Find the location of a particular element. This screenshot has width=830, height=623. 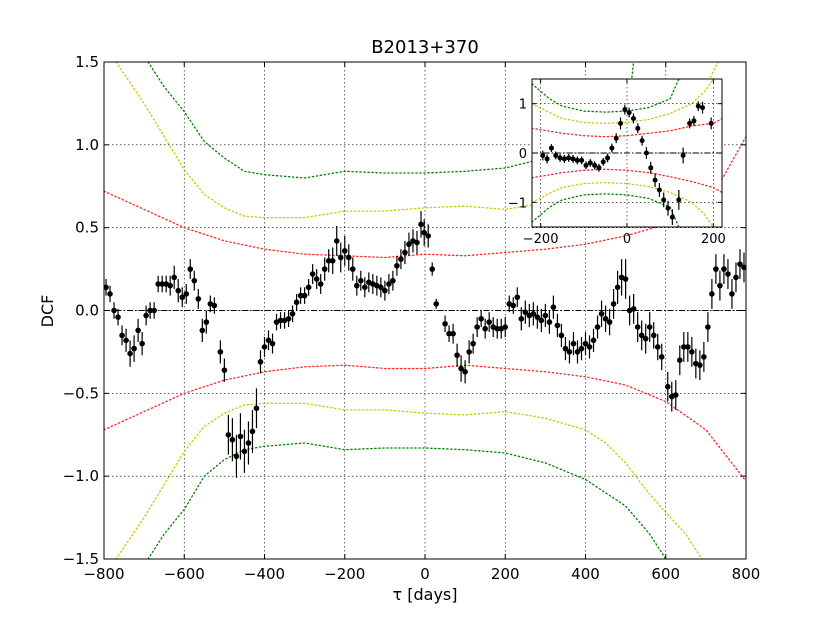

y-tick-label: 1.5 is located at coordinates (87, 62).